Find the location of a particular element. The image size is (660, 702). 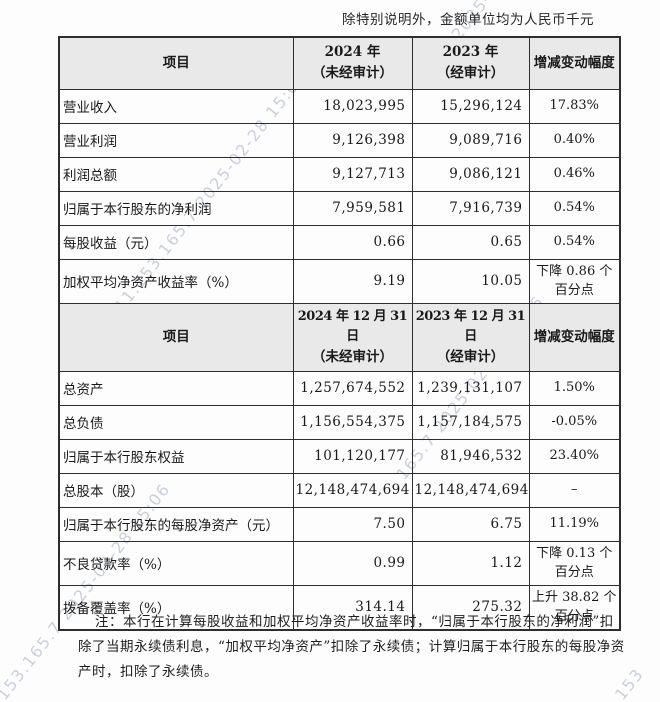

table-row: 营业利润 9,126,398 9,089,716 0.40% is located at coordinates (339, 140).